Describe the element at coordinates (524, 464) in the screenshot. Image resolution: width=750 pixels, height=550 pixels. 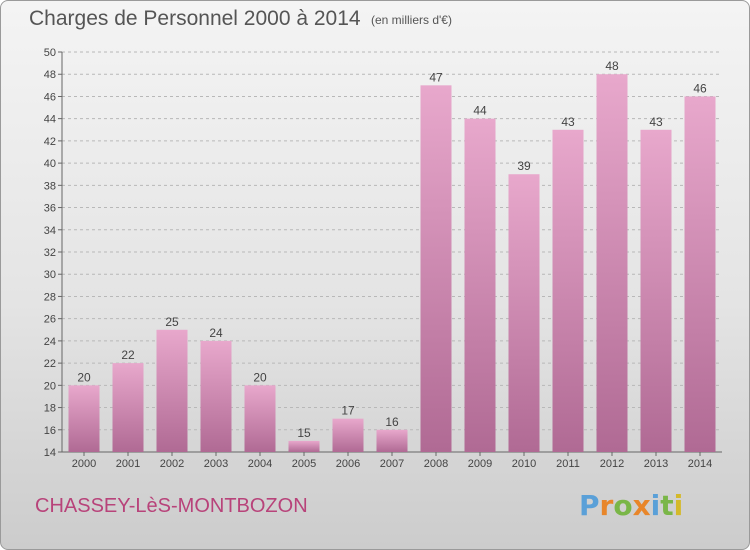
I see `x-tick-label: 2010` at that location.